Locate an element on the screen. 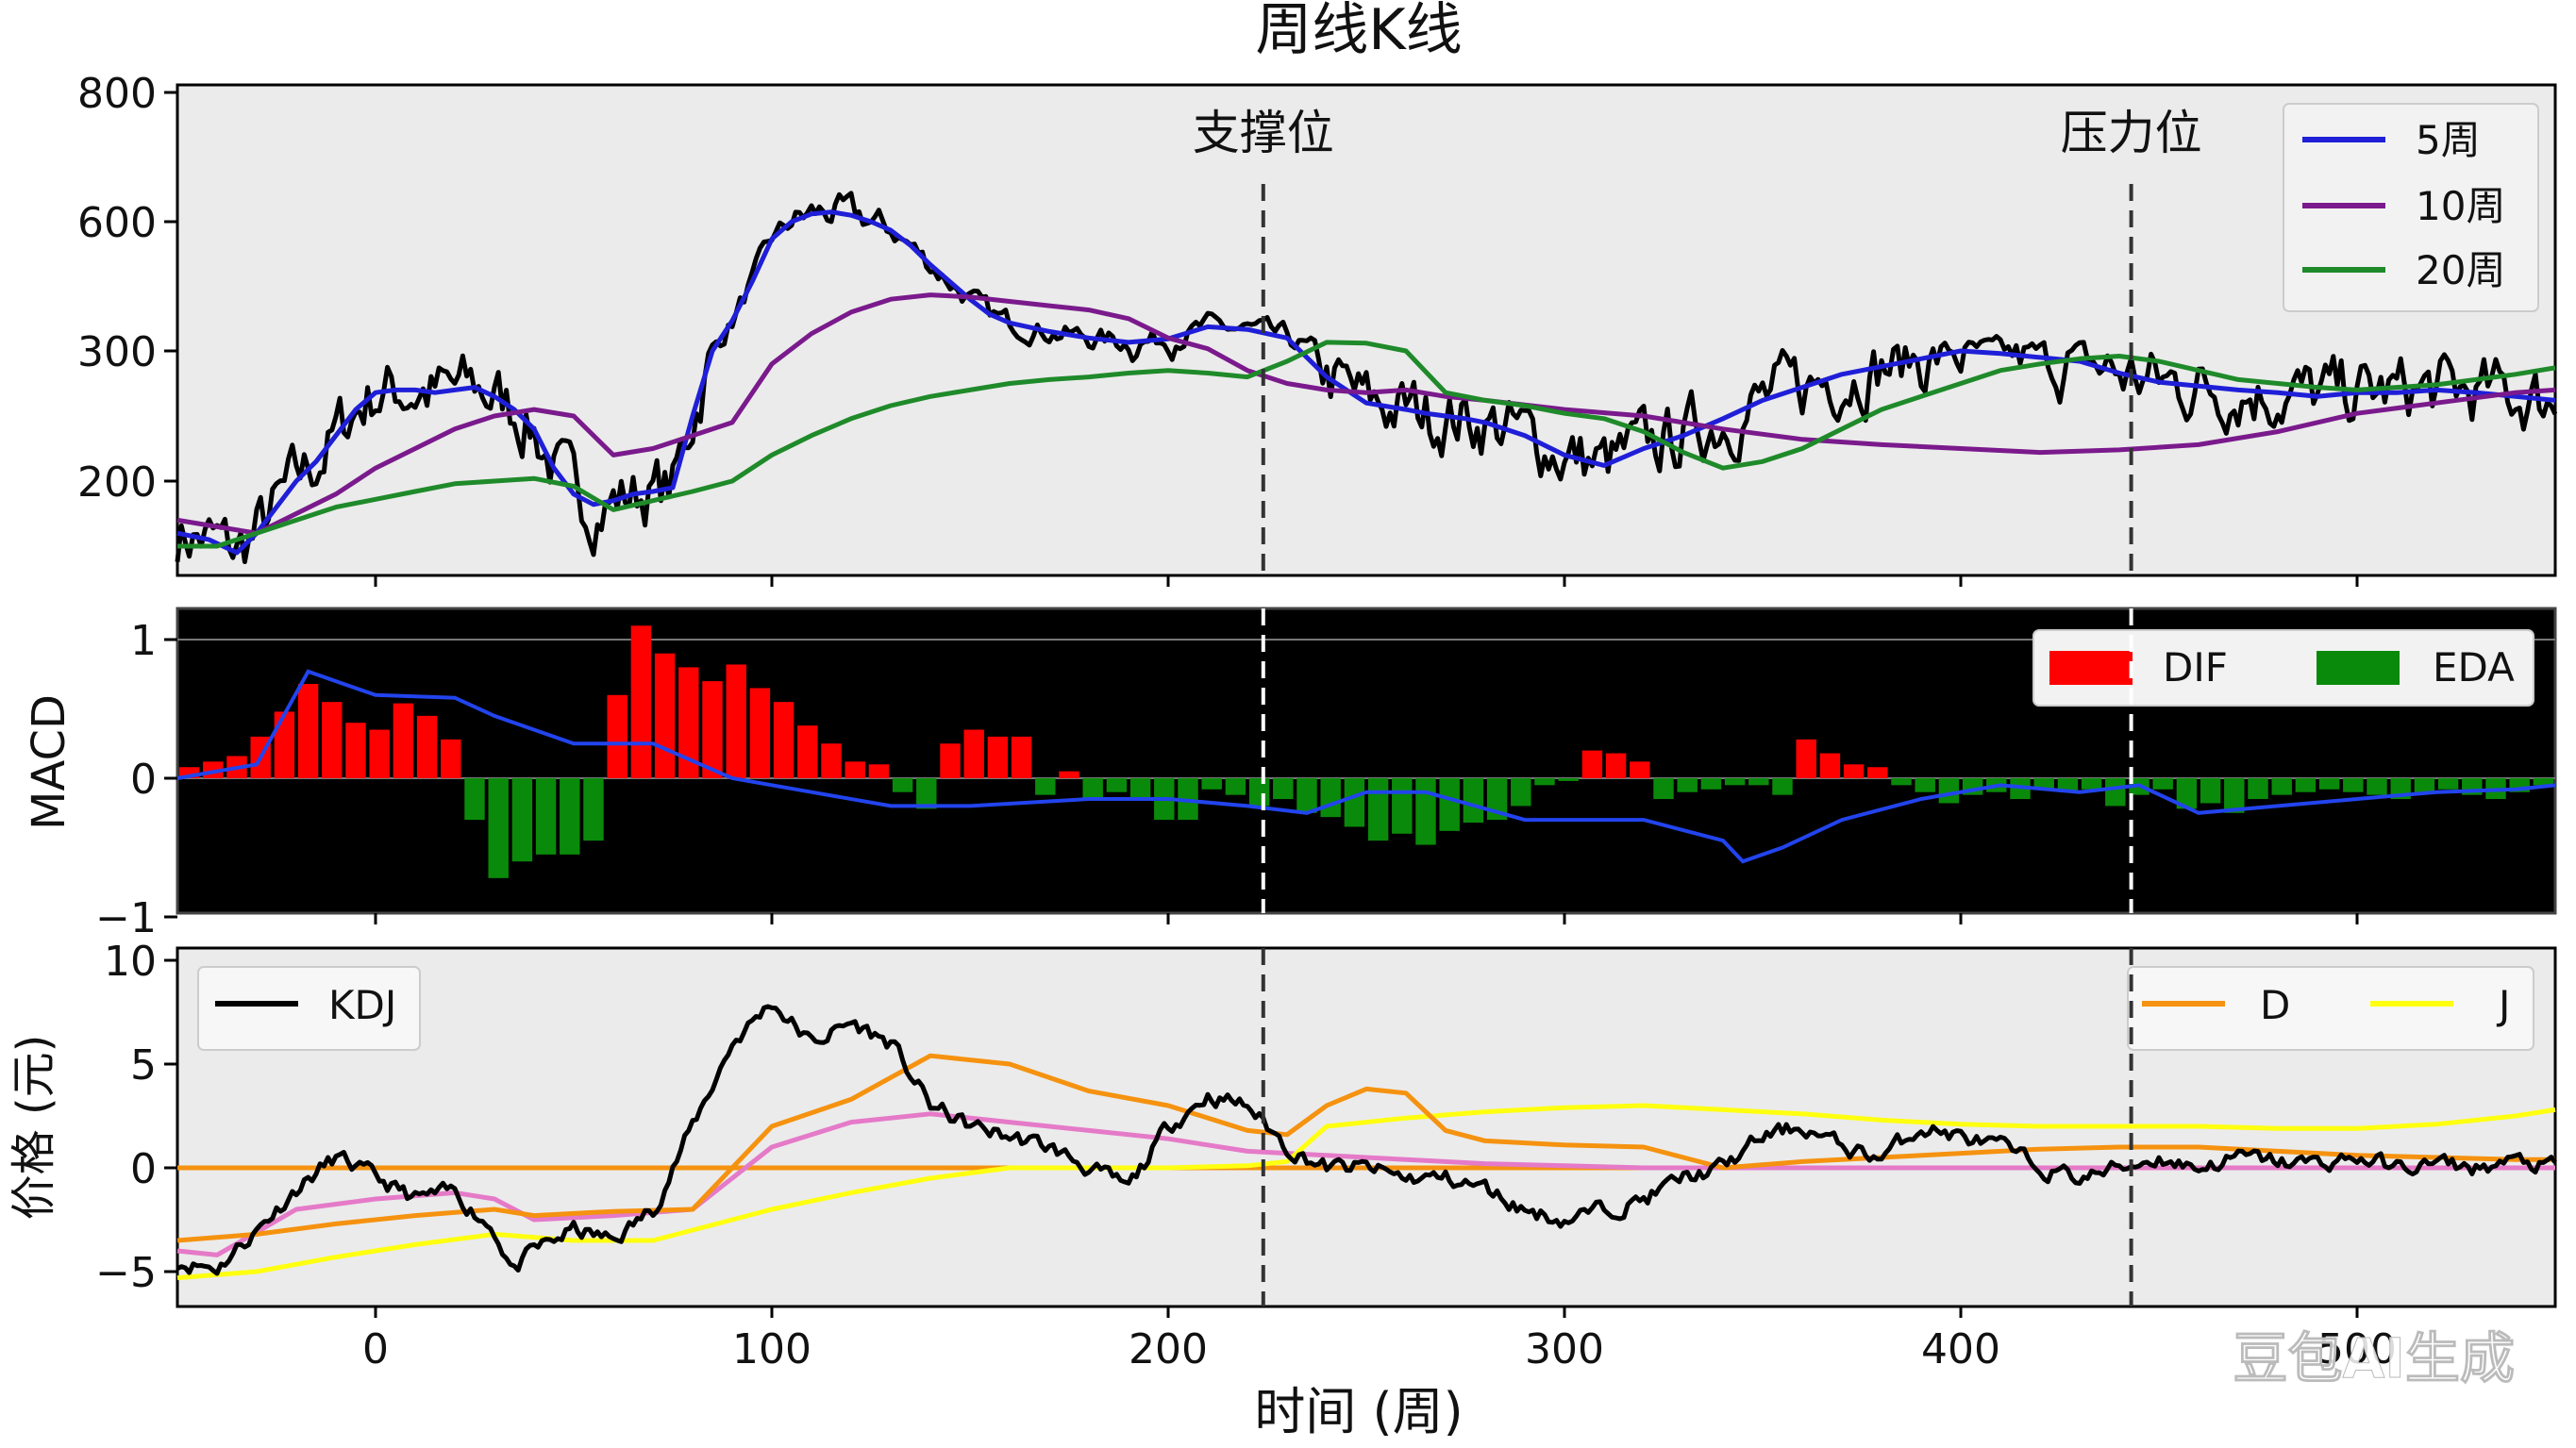 This screenshot has height=1448, width=2576. macd-ylabel: MACD is located at coordinates (49, 762).